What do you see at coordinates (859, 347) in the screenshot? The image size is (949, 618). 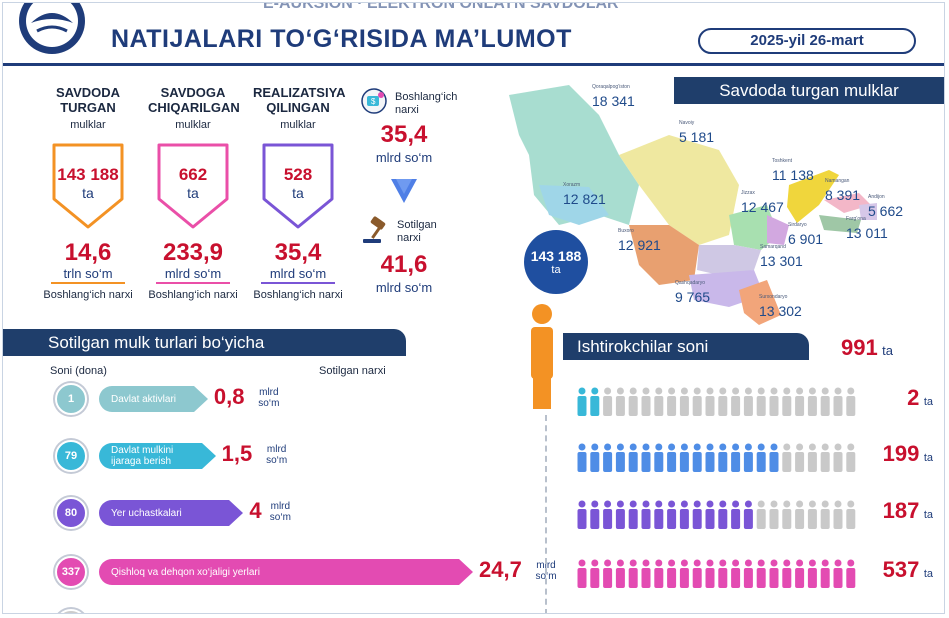 I see `participants-total-value: 991` at bounding box center [859, 347].